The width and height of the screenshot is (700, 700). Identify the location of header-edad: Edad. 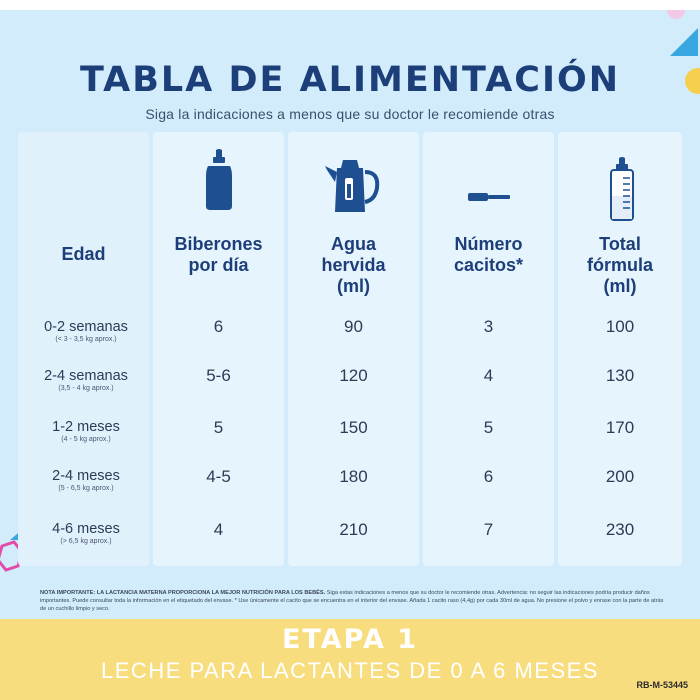
(83, 254).